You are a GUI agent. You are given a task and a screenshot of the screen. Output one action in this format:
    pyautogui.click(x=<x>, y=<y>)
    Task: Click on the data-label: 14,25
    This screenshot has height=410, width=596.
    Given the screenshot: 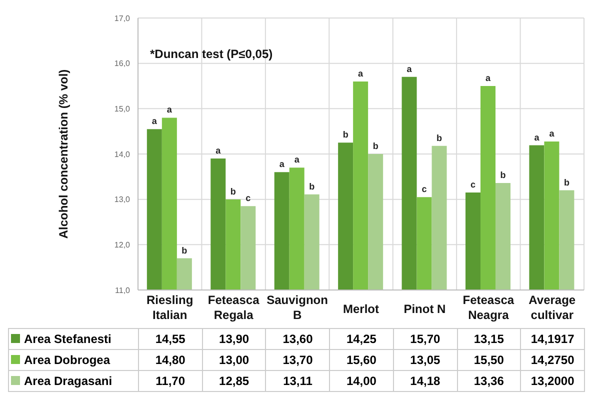 What is the action you would take?
    pyautogui.click(x=362, y=339)
    